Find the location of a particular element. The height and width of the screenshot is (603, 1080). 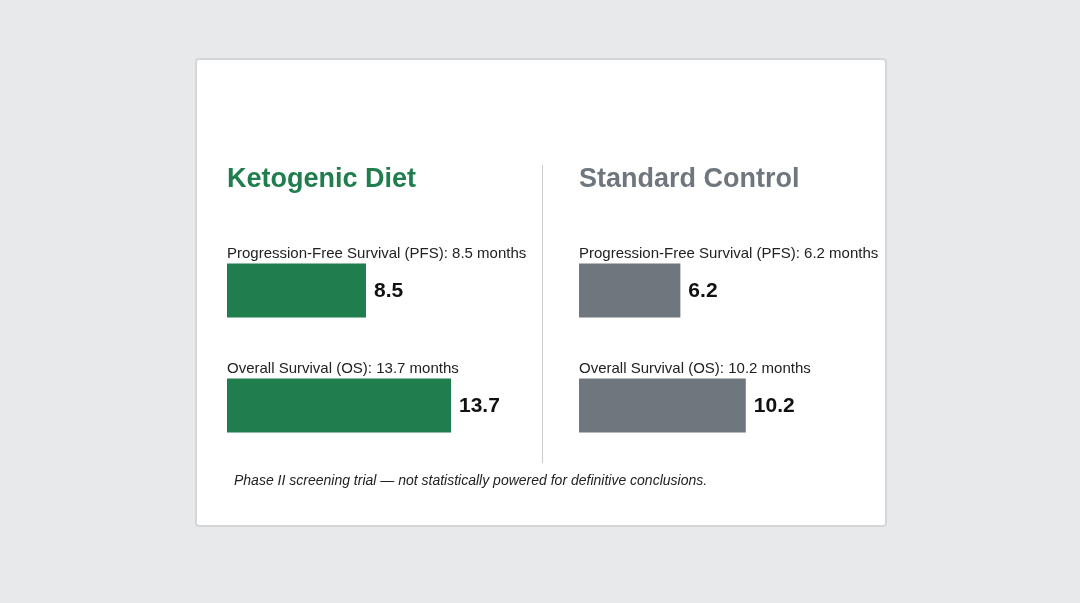

y-tick-label: Overall Survival (OS): 10.2 months is located at coordinates (695, 367).